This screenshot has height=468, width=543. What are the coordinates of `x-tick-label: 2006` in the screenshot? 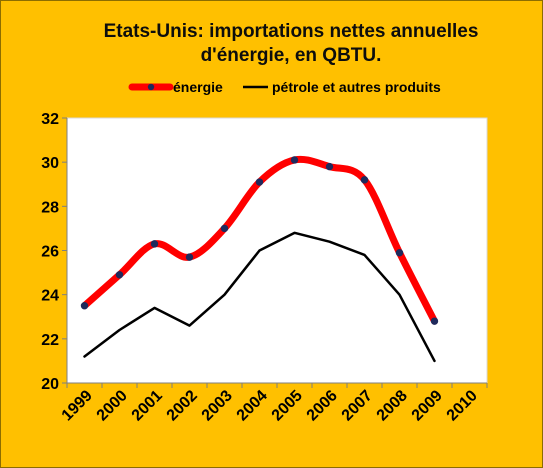 It's located at (322, 405).